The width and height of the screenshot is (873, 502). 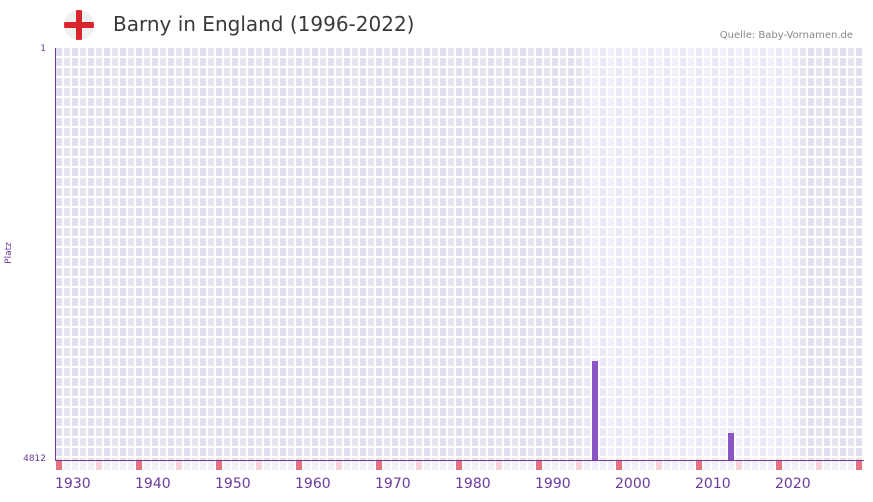 What do you see at coordinates (79, 25) in the screenshot?
I see `england-flag-icon` at bounding box center [79, 25].